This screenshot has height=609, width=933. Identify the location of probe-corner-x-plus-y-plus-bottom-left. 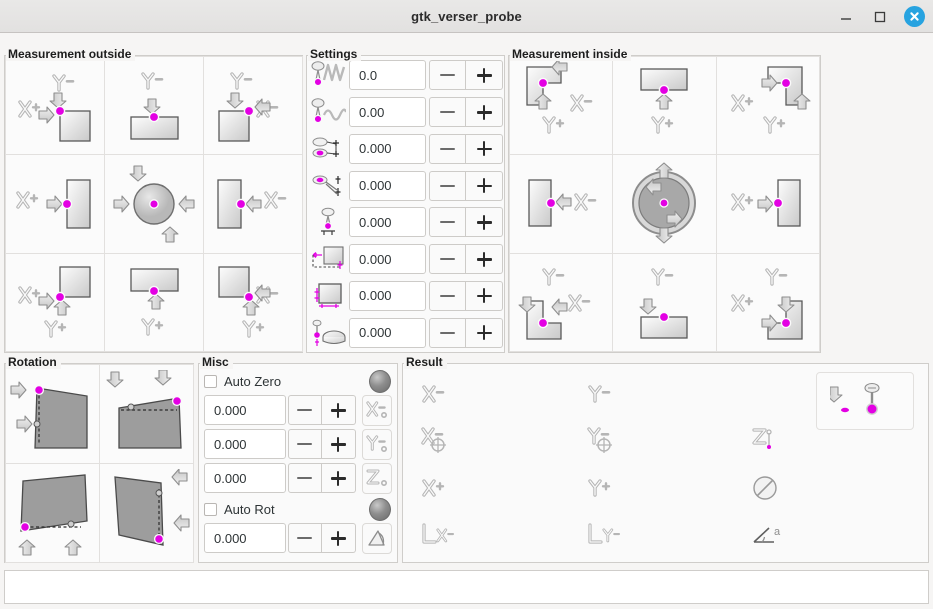
(54, 302).